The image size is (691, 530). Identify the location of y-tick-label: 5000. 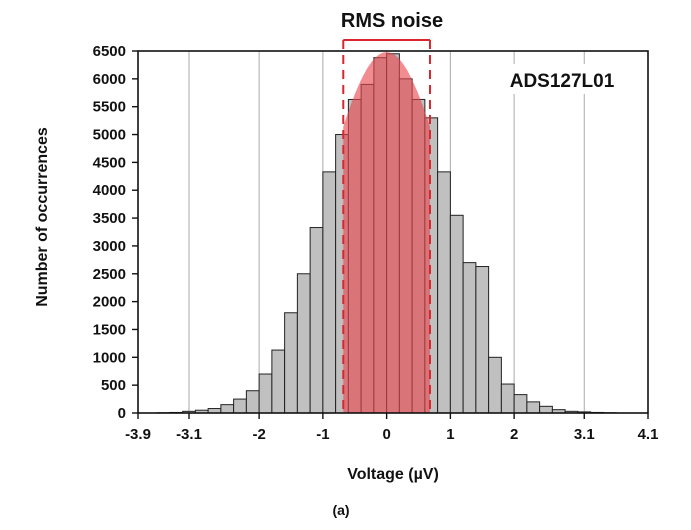
(109, 135).